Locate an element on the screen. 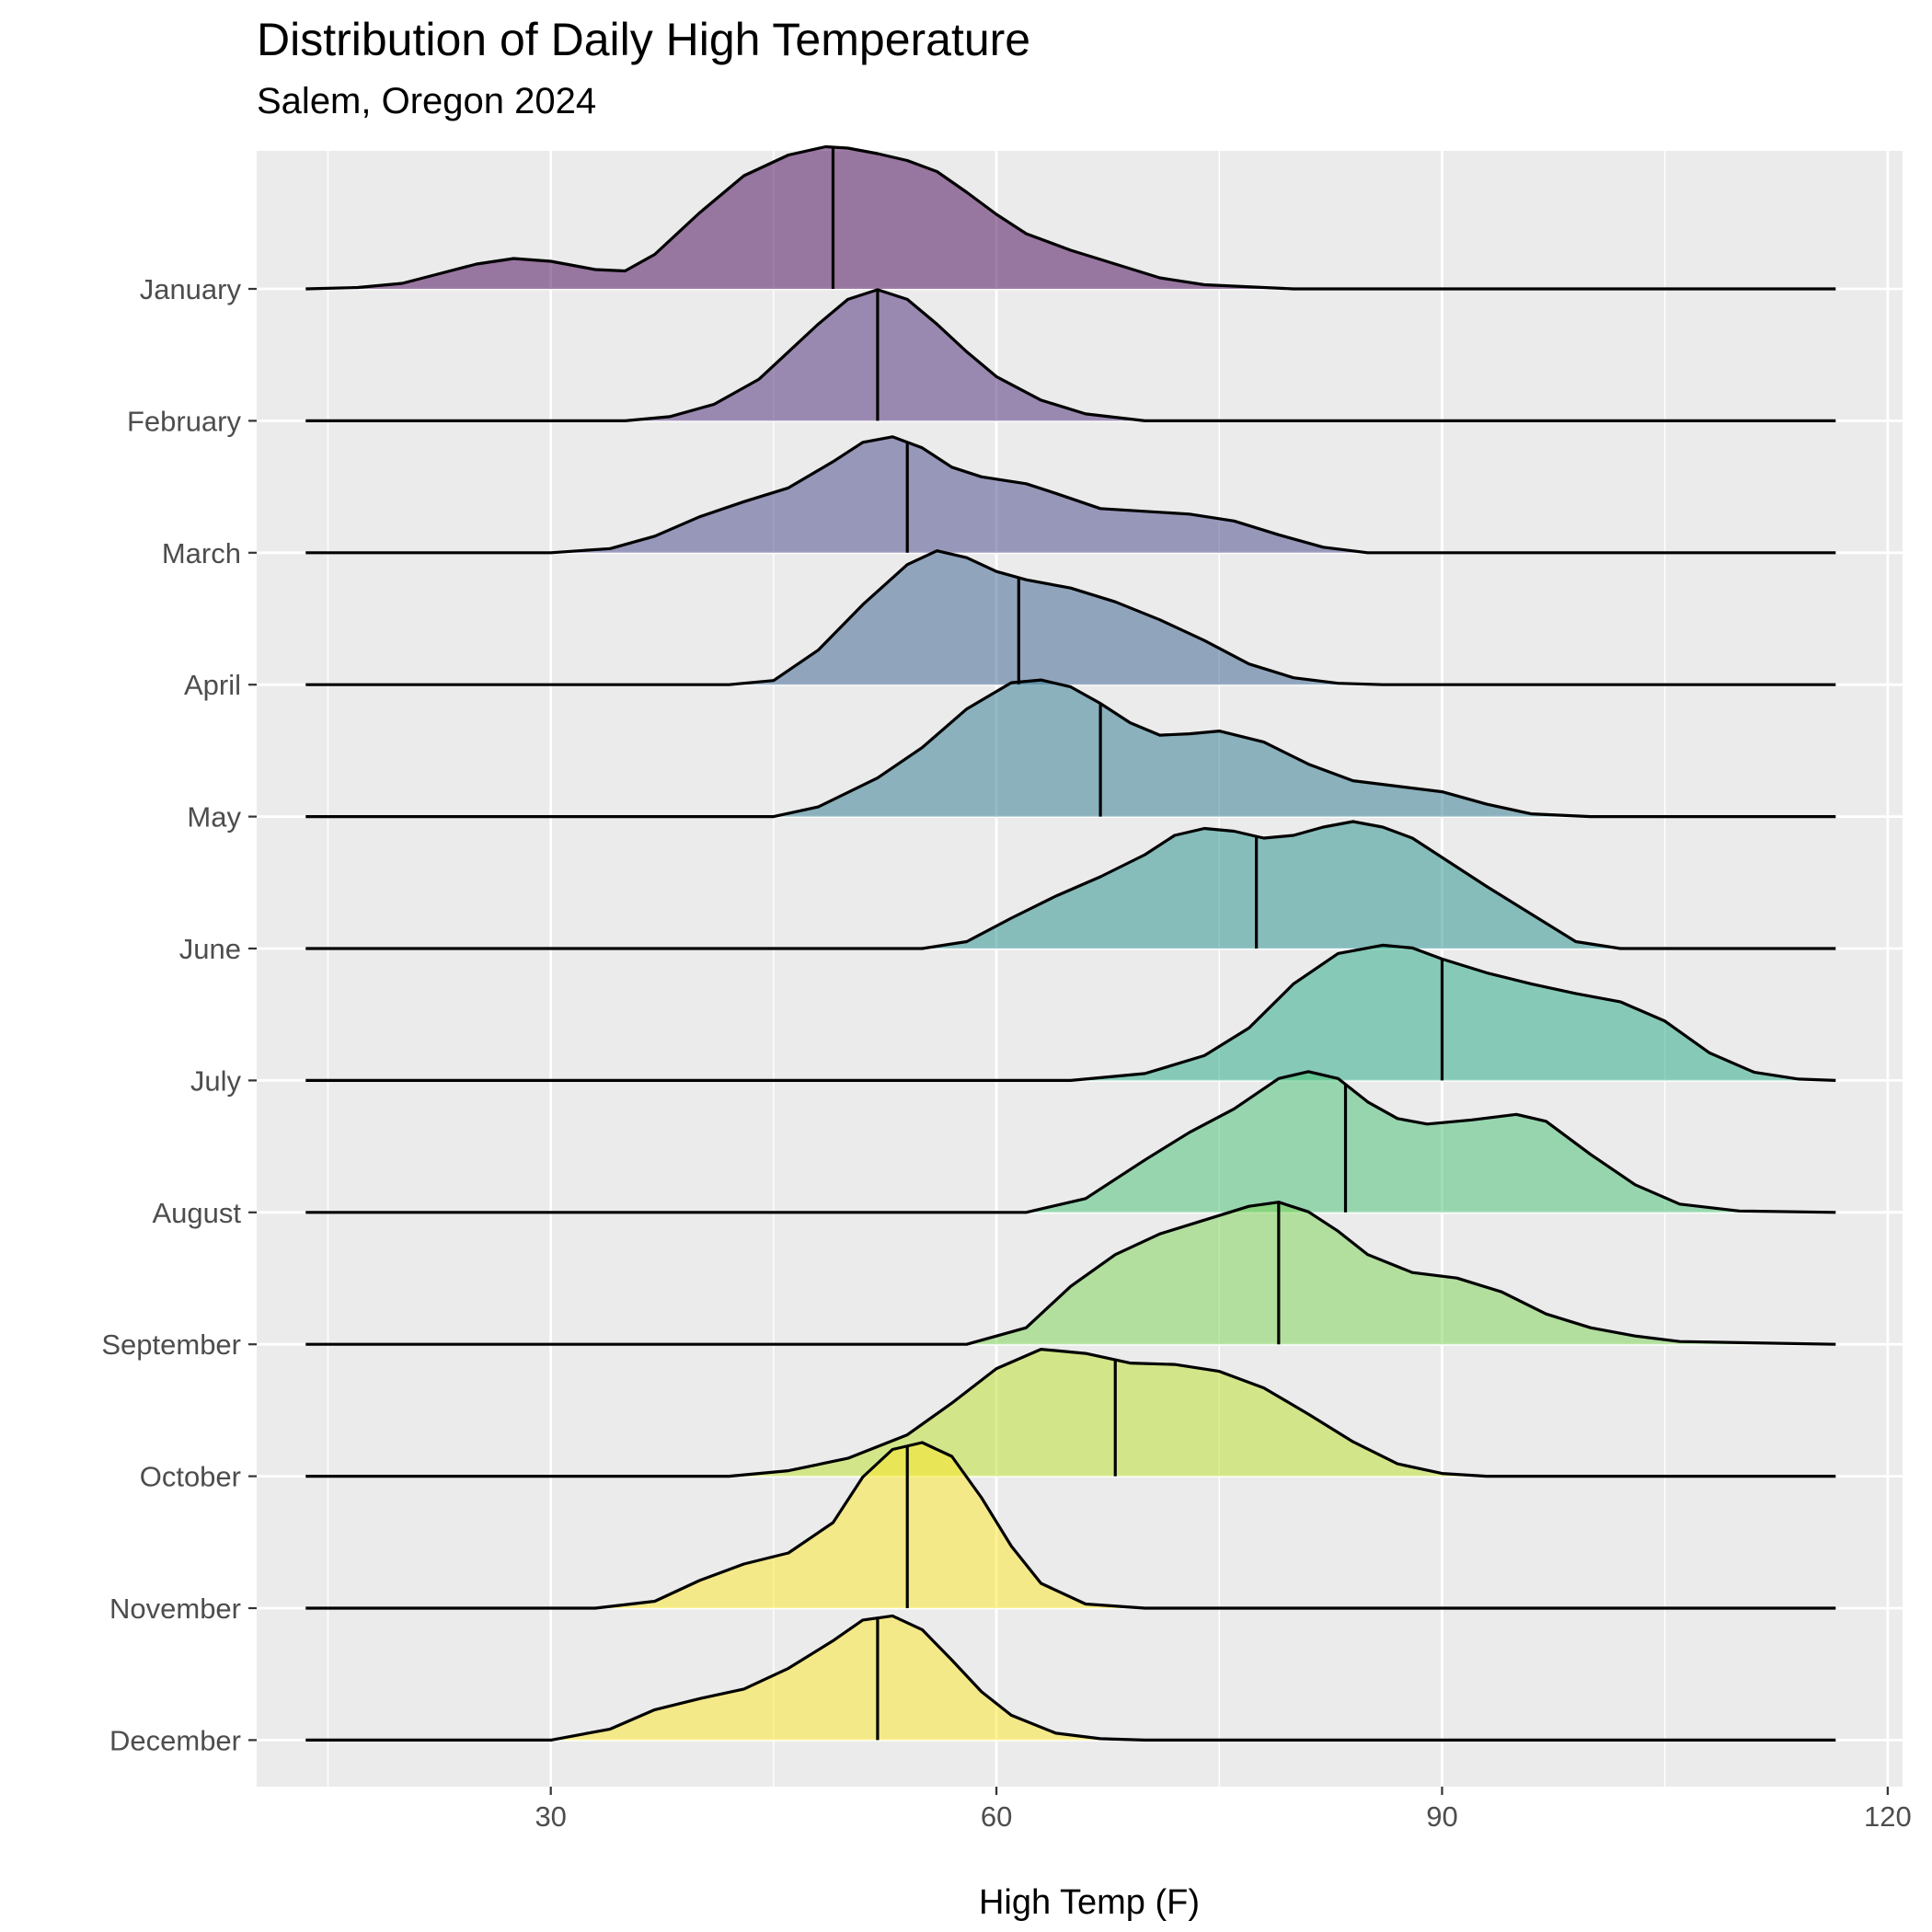  ridge-march is located at coordinates (1070, 495).